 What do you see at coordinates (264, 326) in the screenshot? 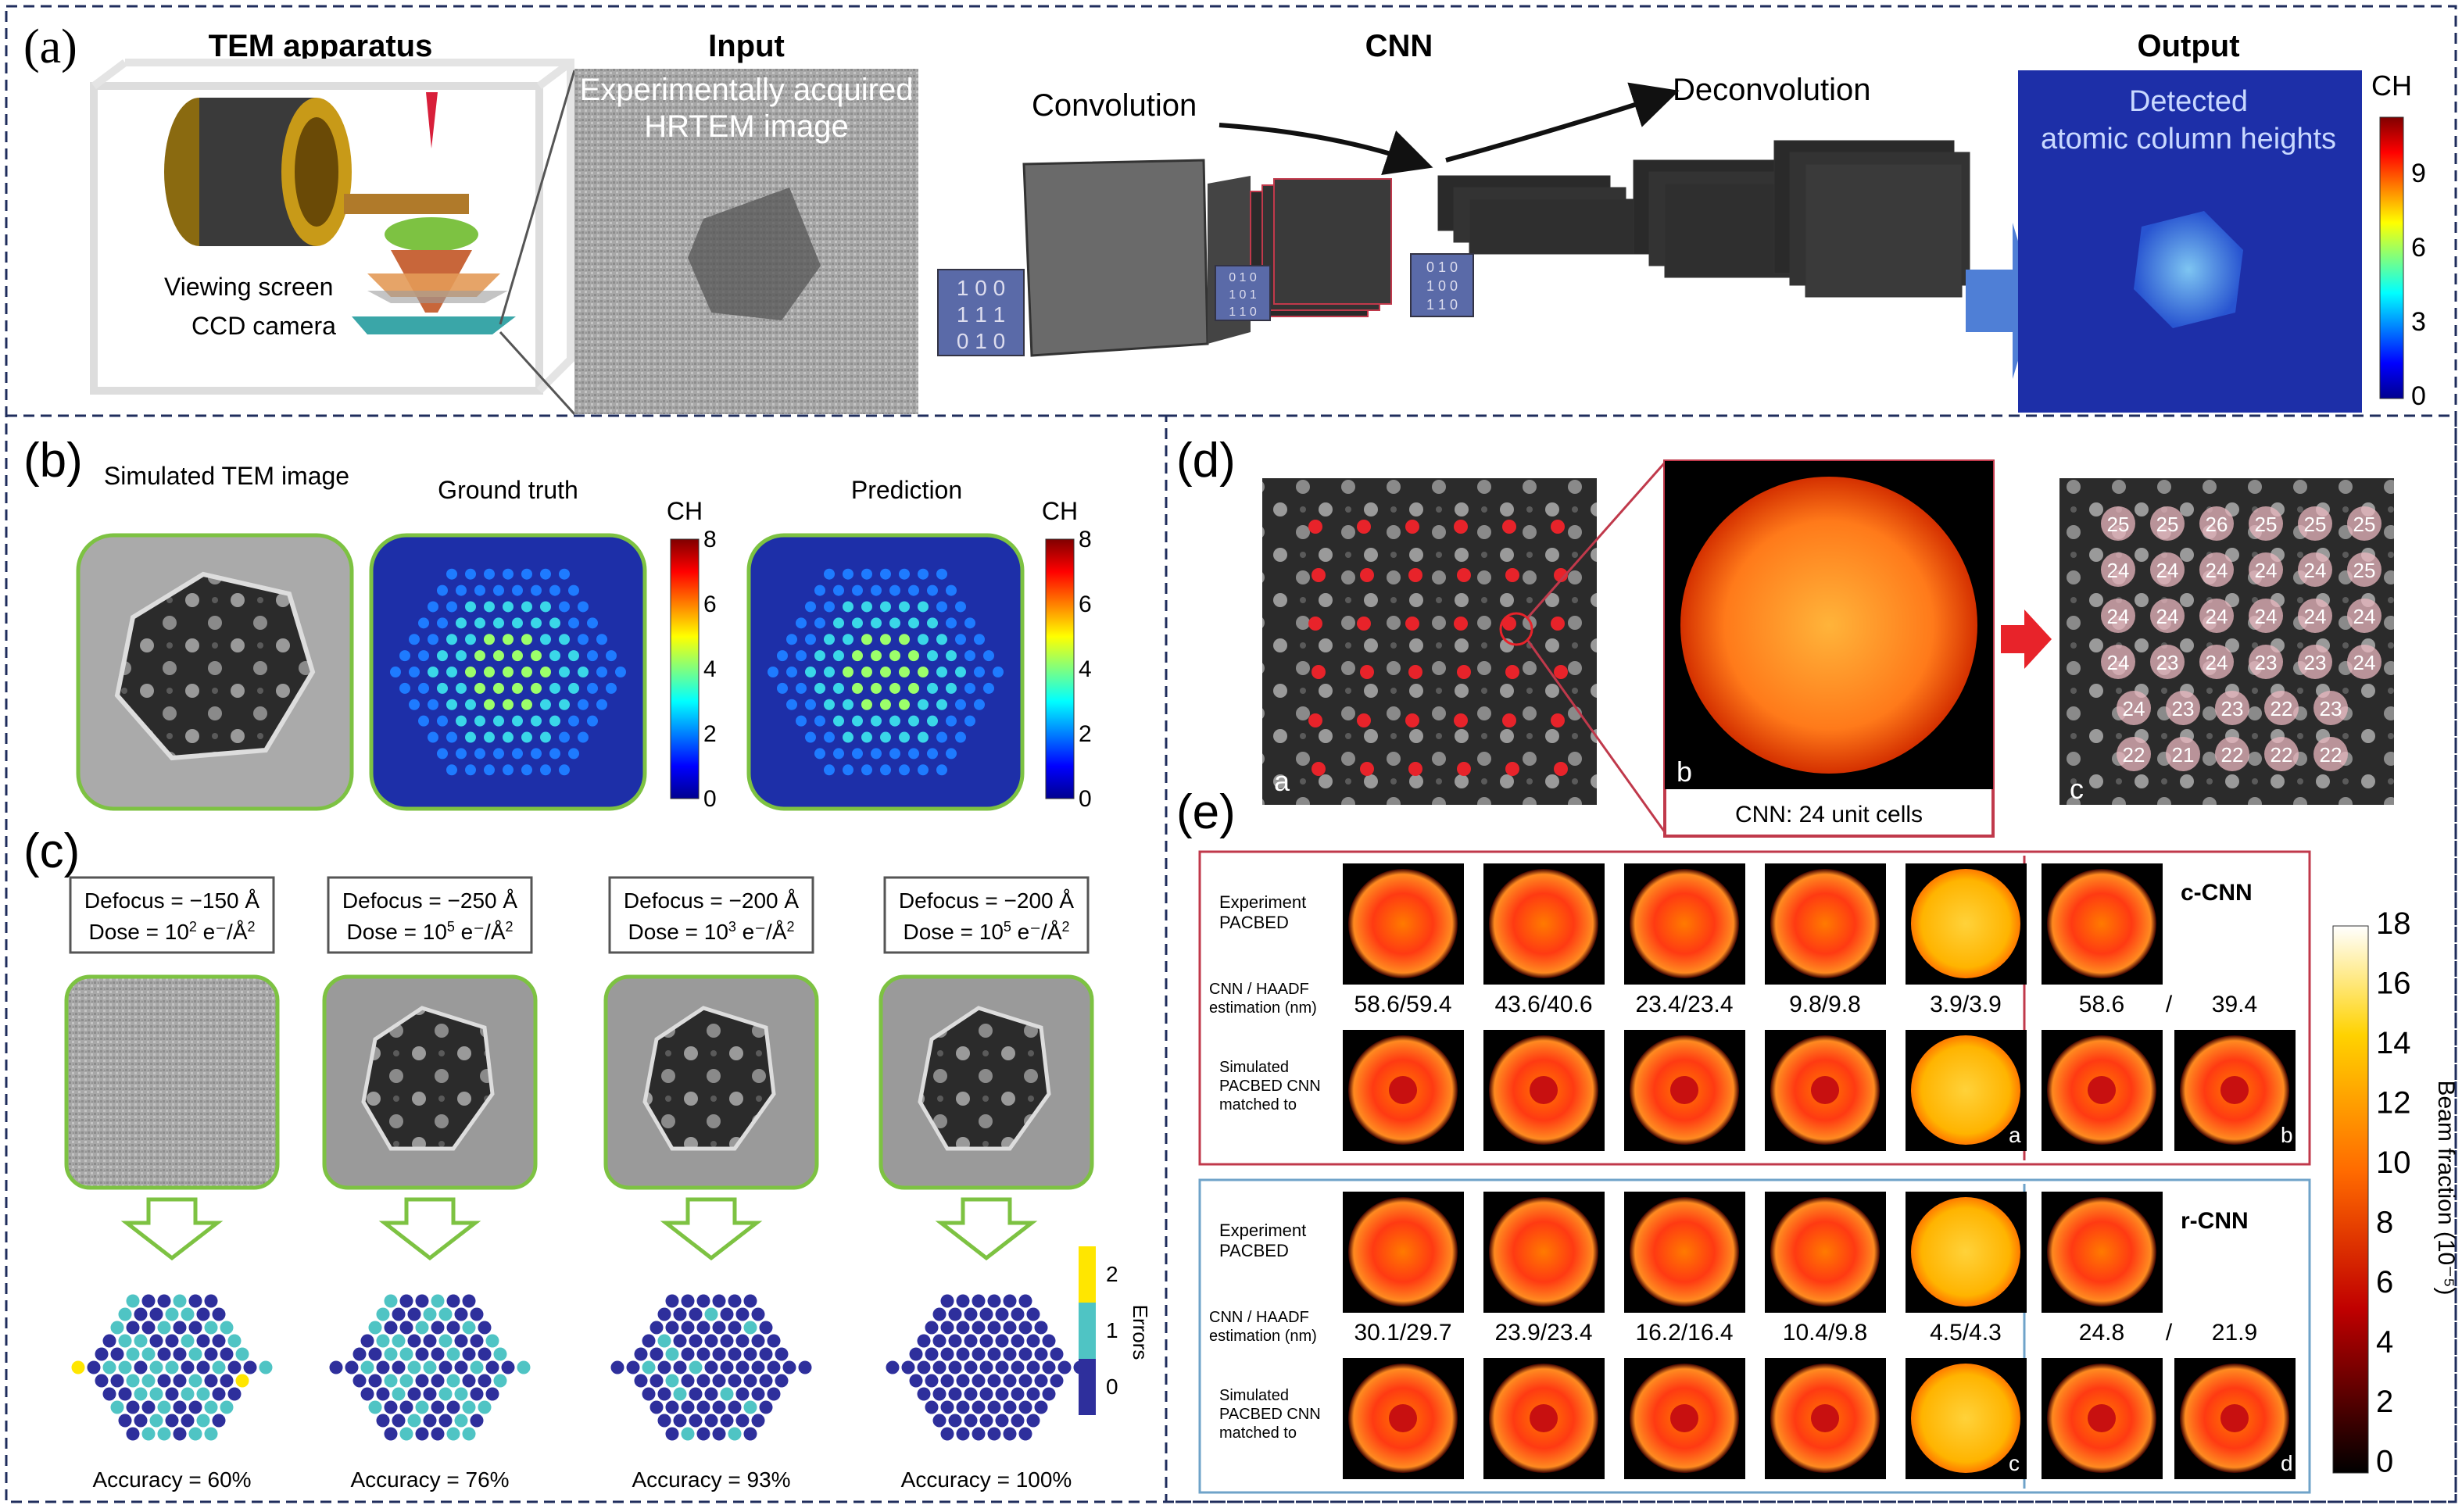
I see `ccd-camera-label: CCD camera` at bounding box center [264, 326].